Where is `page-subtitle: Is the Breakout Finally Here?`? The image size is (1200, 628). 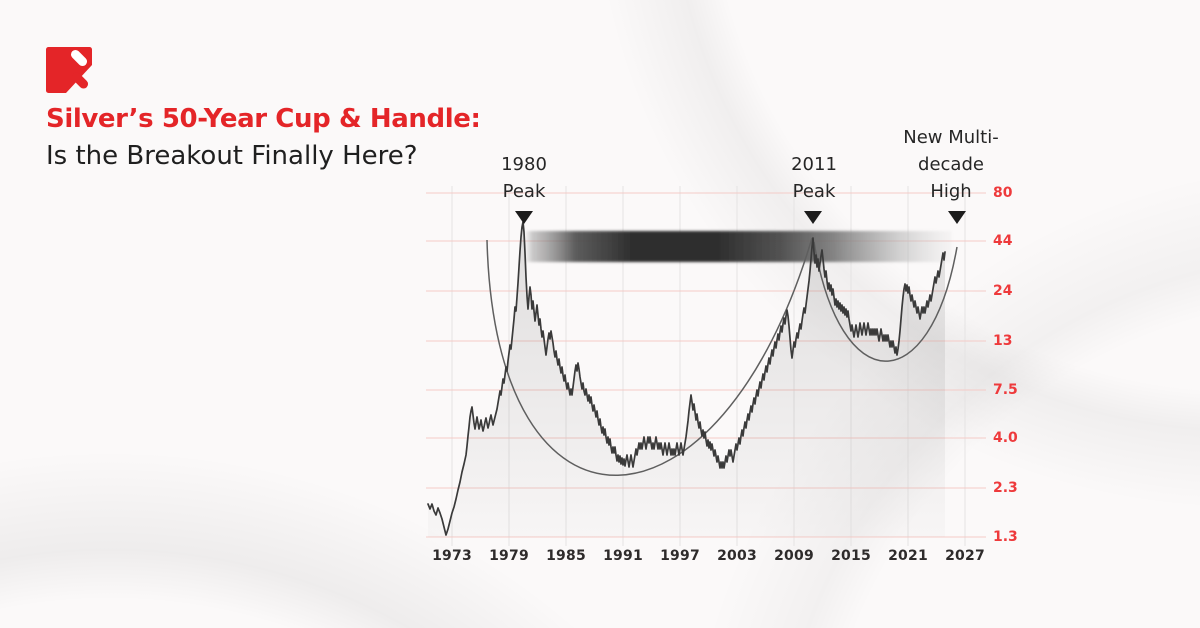 page-subtitle: Is the Breakout Finally Here? is located at coordinates (232, 156).